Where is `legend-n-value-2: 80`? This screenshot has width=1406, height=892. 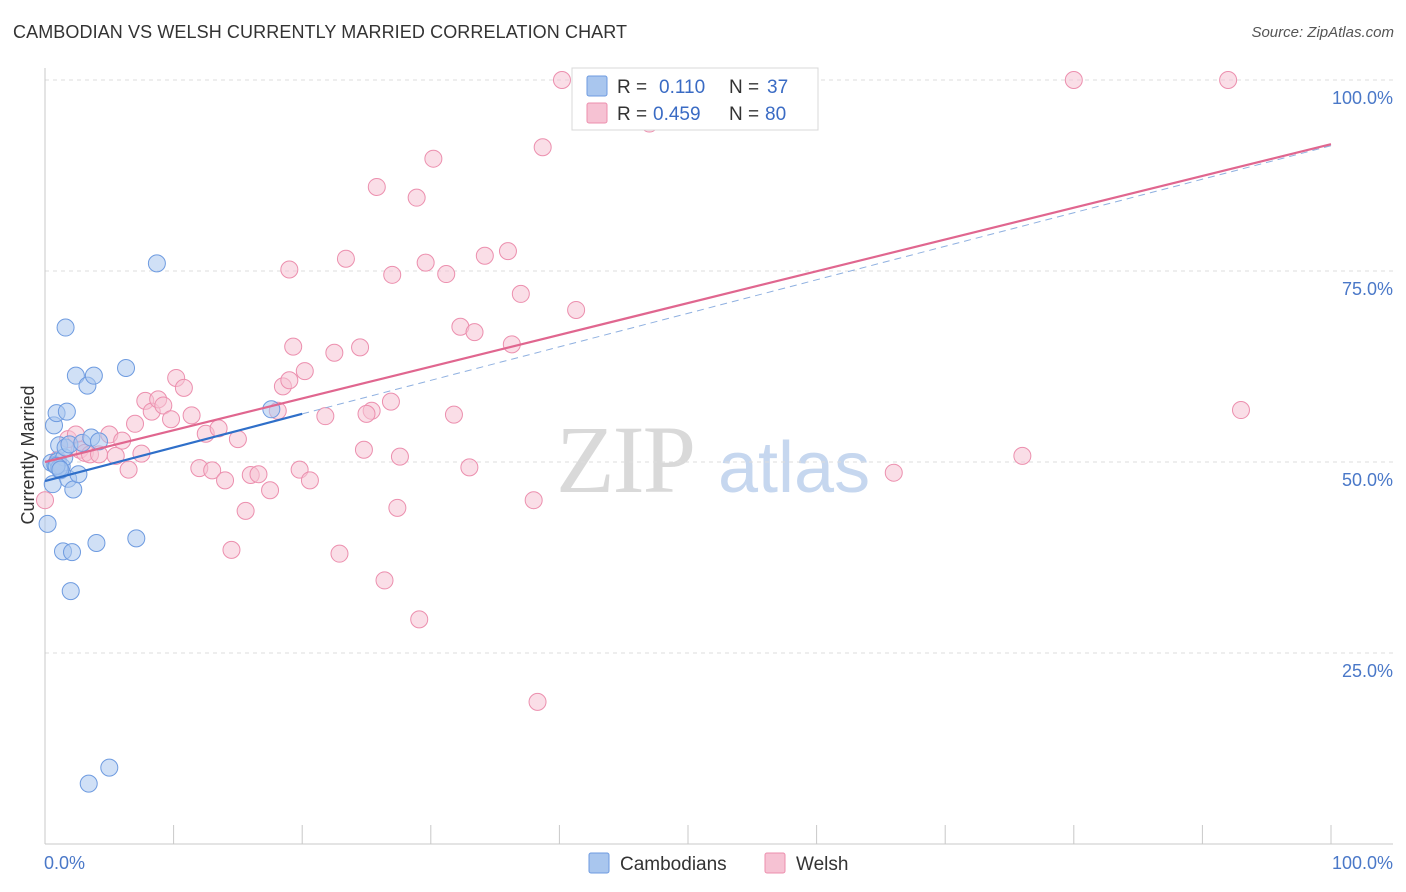 legend-n-value-2: 80 is located at coordinates (775, 114).